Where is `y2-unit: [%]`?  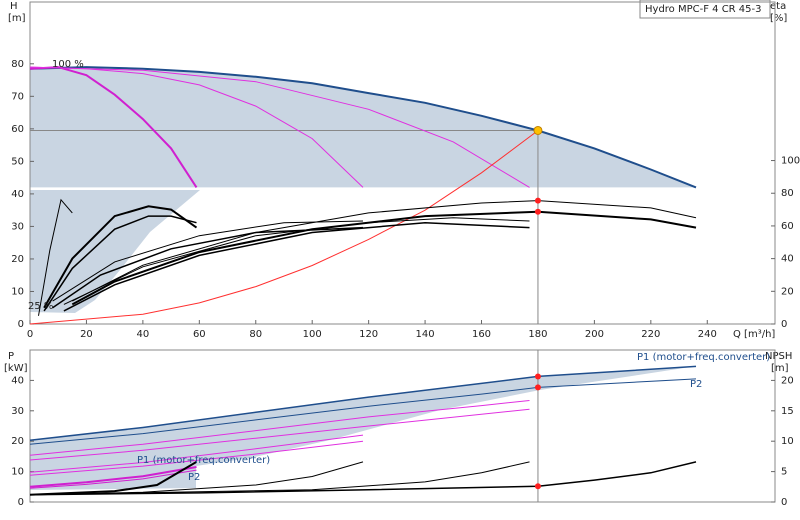
y2-unit: [%] is located at coordinates (778, 18).